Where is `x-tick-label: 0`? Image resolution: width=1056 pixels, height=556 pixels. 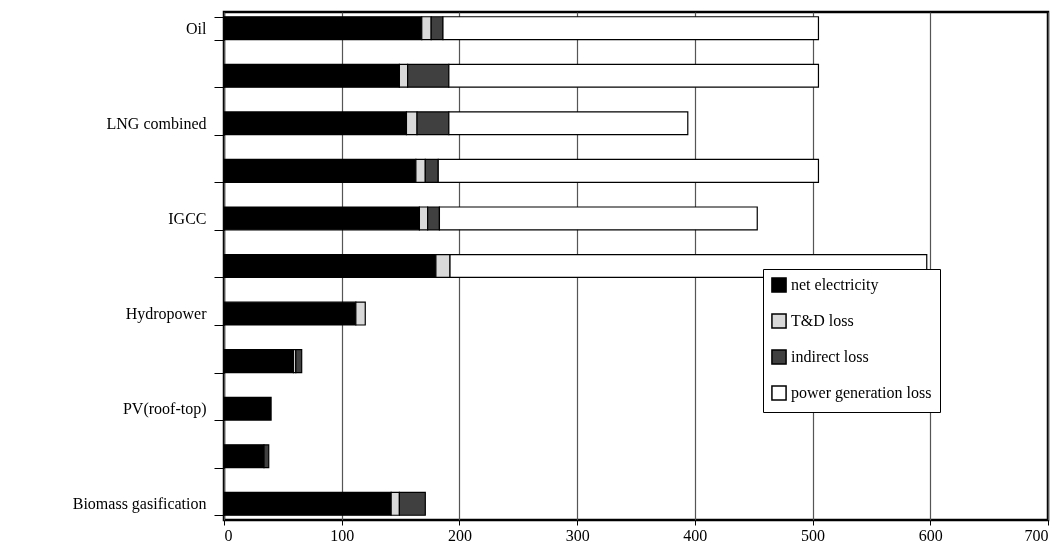
x-tick-label: 0 is located at coordinates (228, 535).